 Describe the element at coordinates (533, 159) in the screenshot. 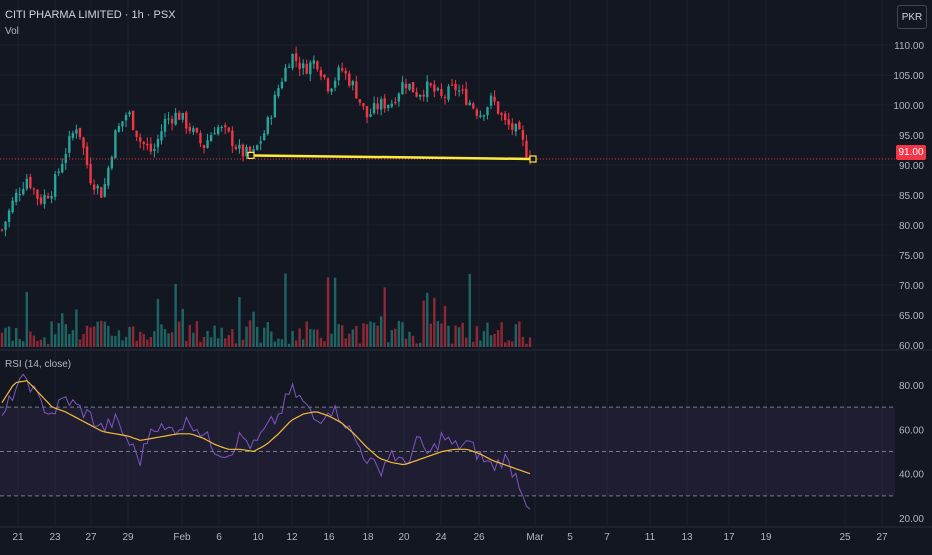

I see `trendline-handle-end` at that location.